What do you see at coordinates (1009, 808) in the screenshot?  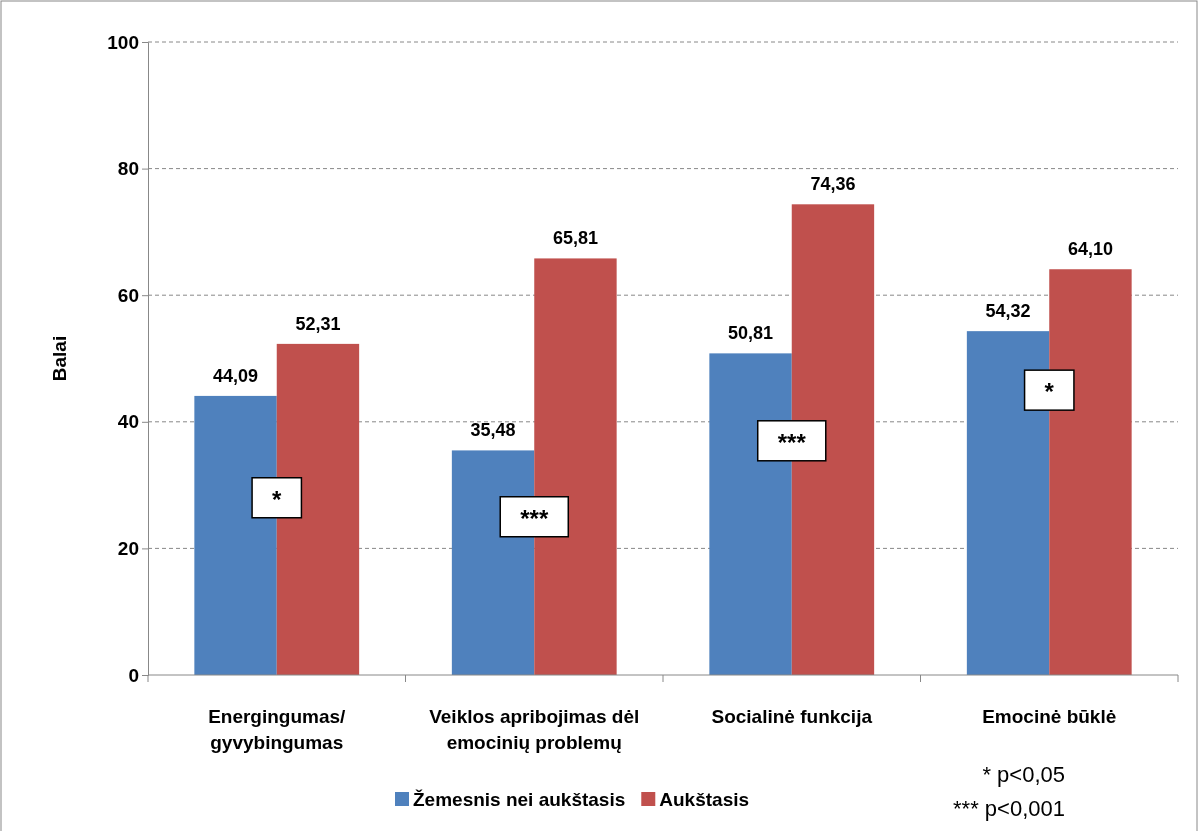 I see `text: *** p<0,001` at bounding box center [1009, 808].